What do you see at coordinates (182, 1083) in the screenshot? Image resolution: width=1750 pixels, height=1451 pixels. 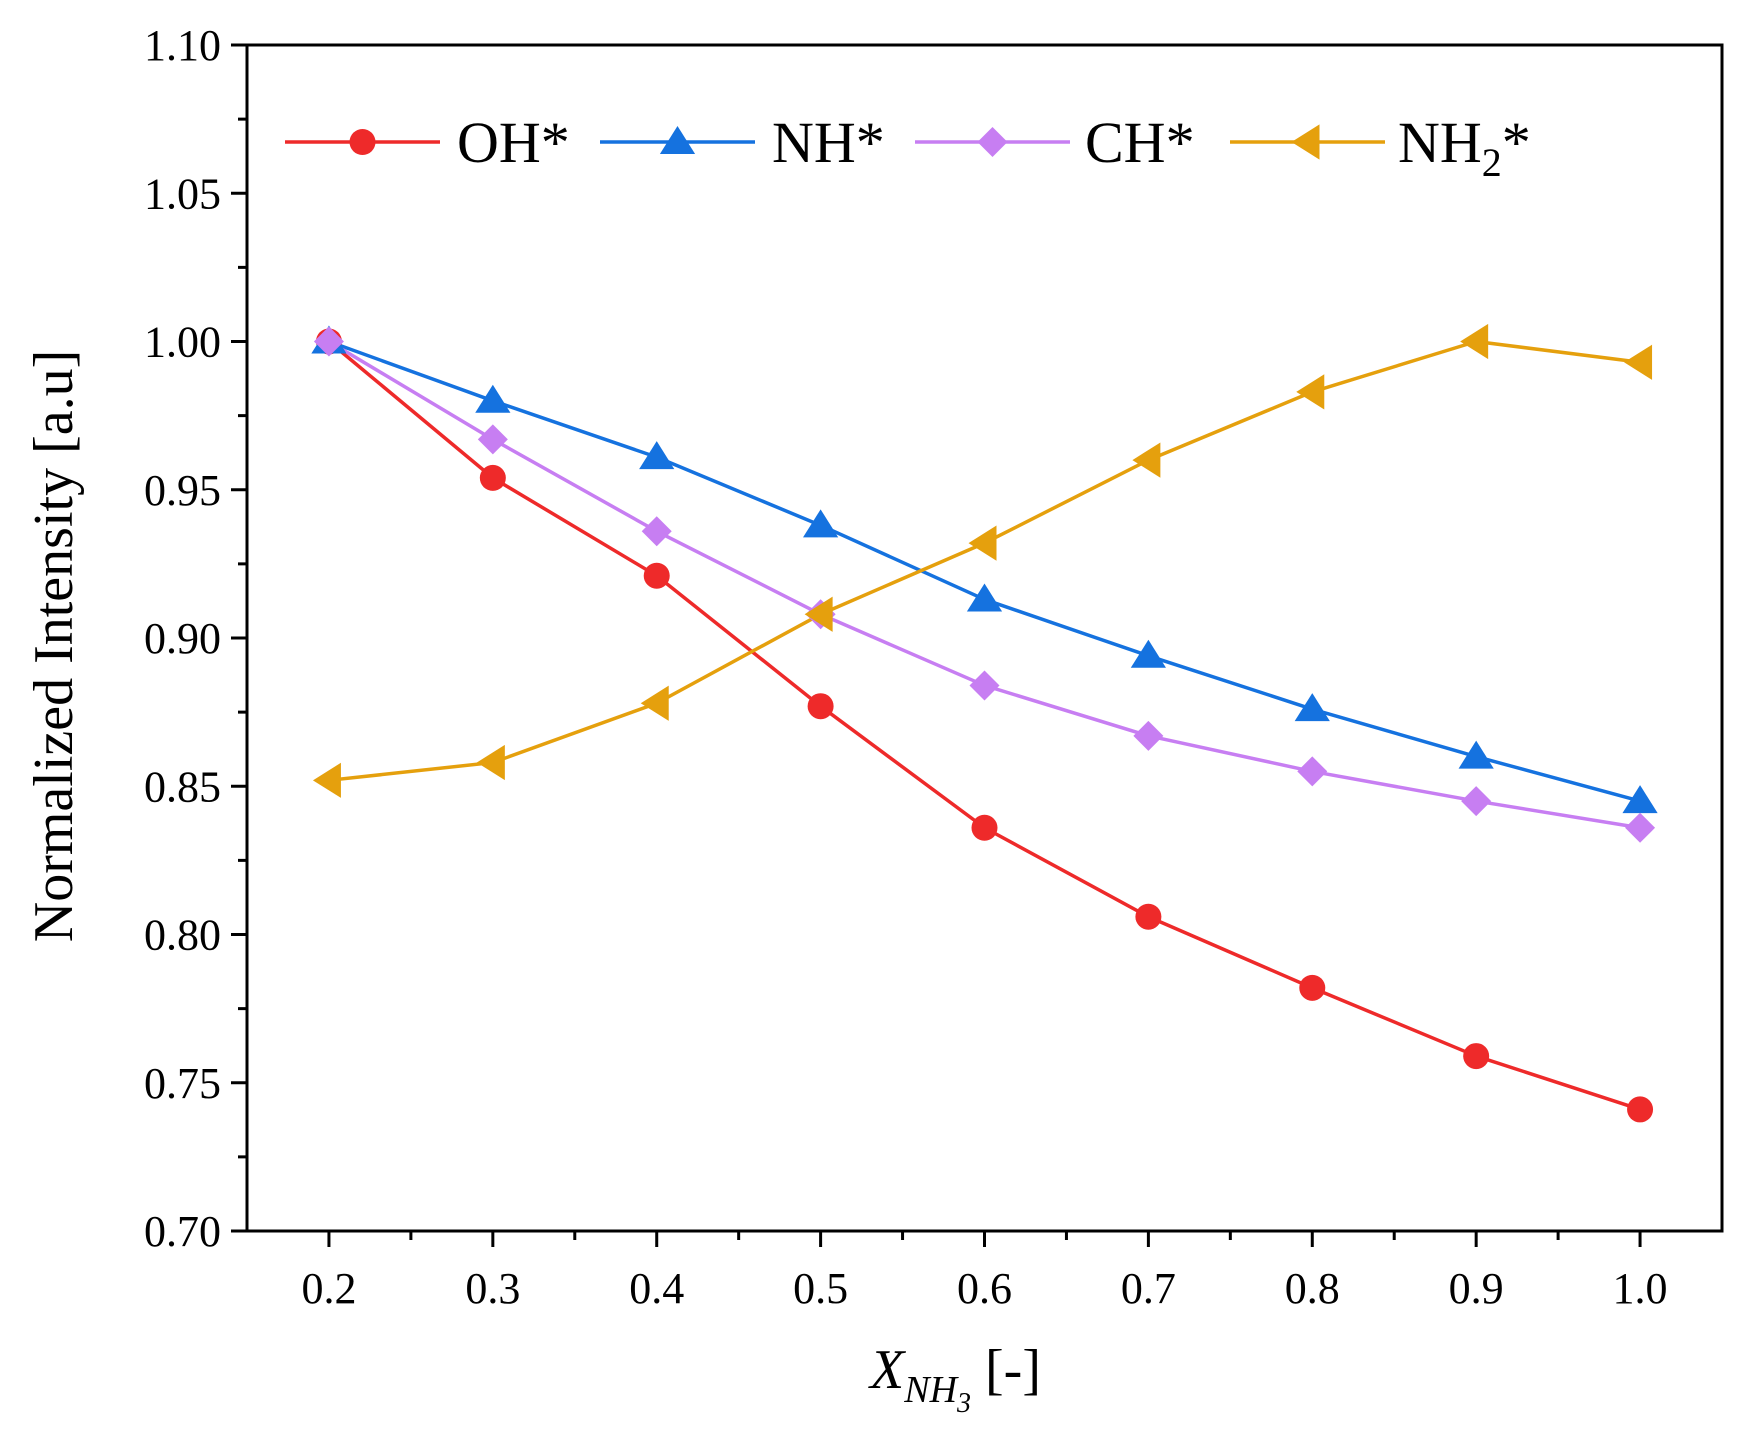 I see `y-tick-label: 0.75` at bounding box center [182, 1083].